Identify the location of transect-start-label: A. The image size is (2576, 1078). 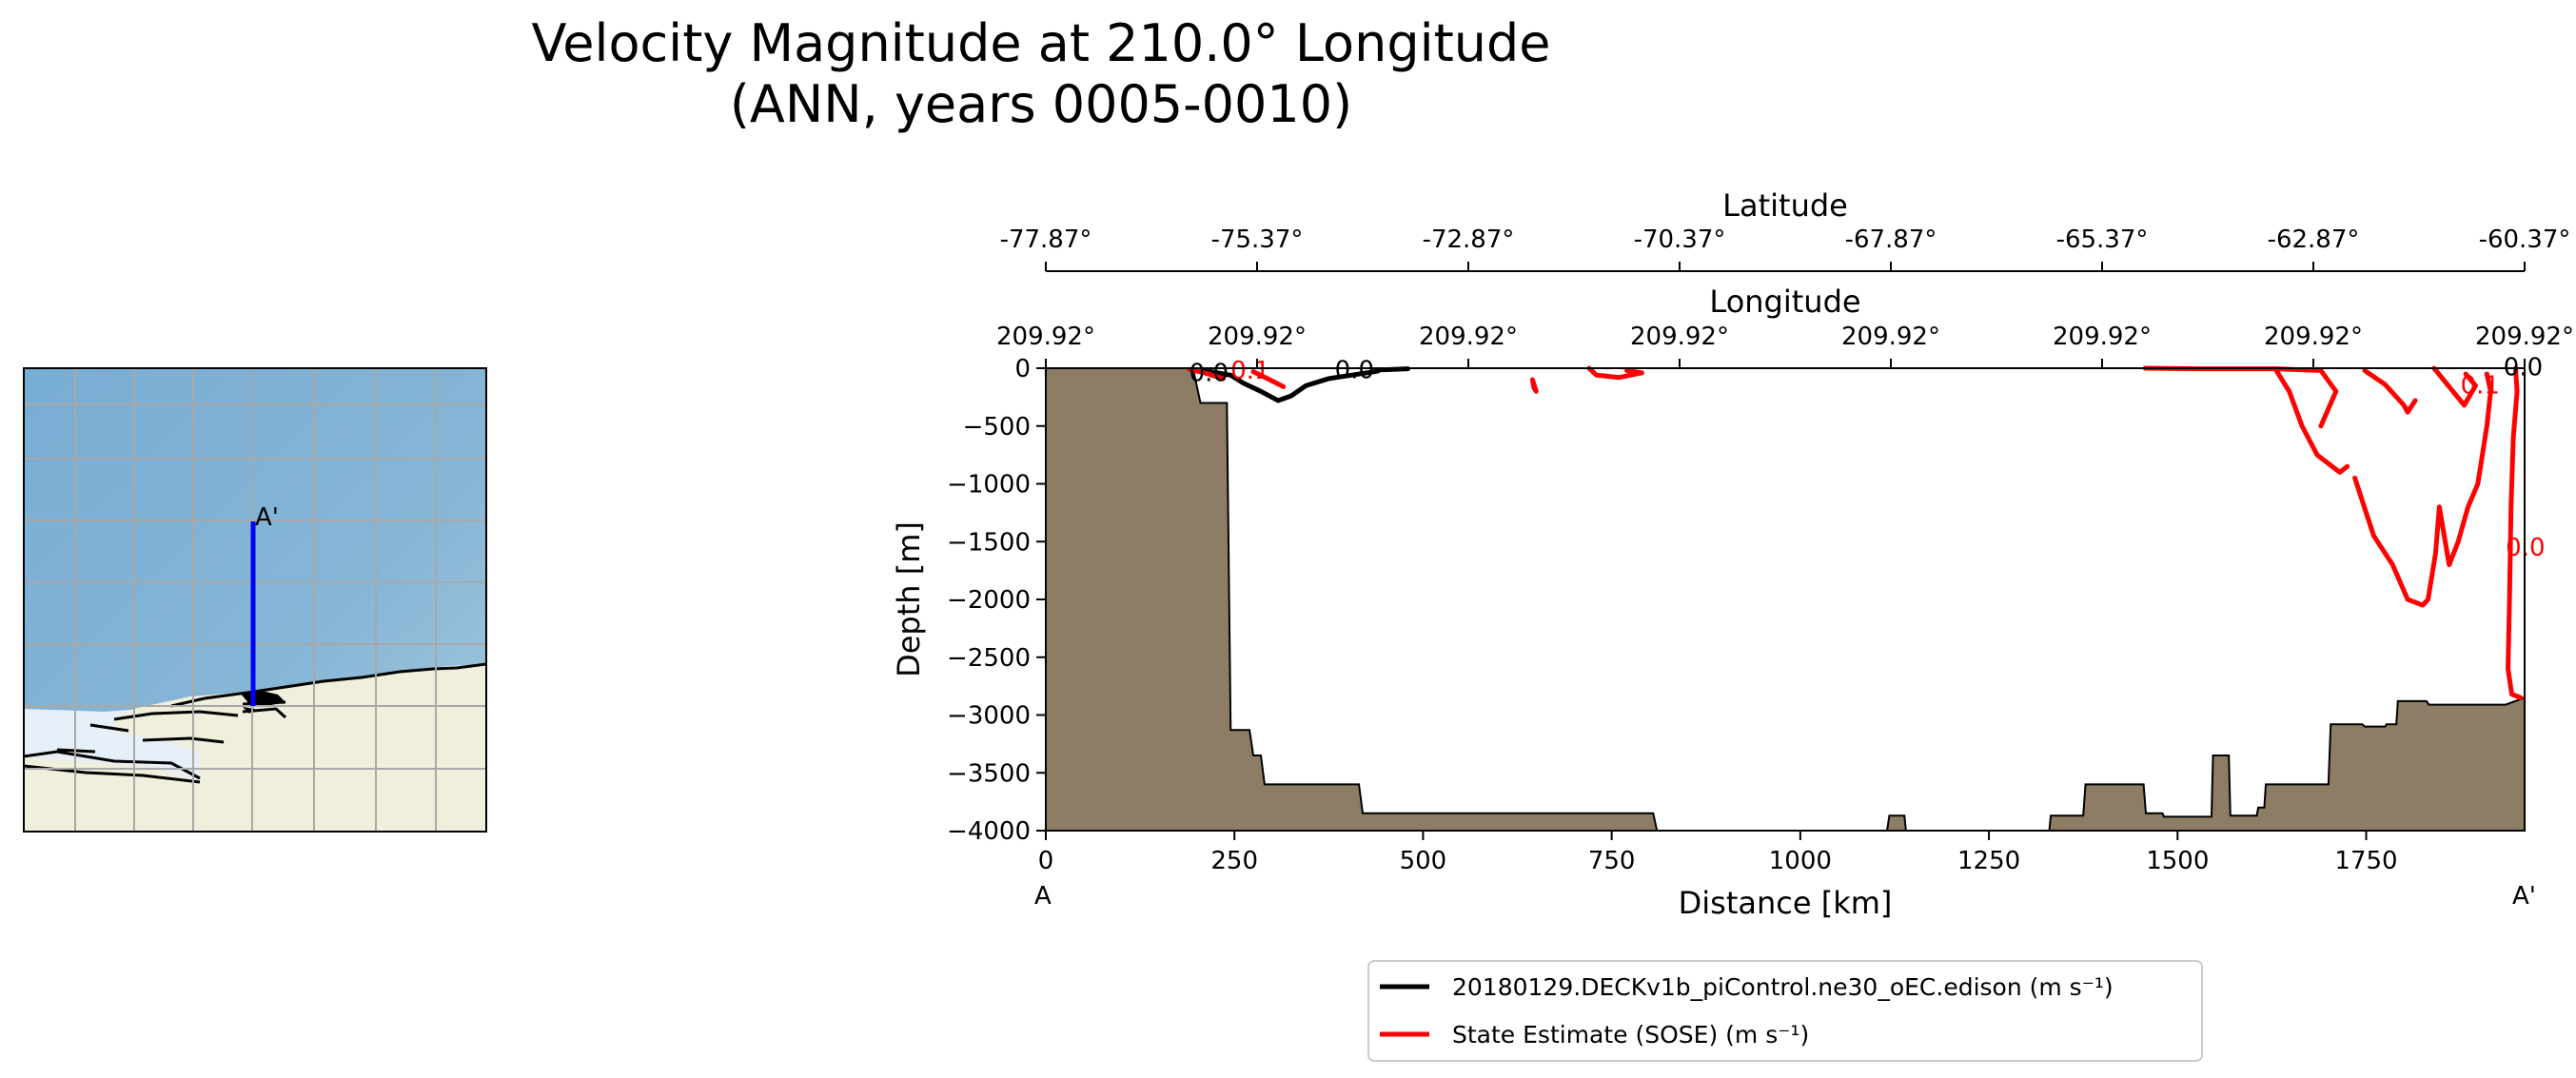
(1043, 896).